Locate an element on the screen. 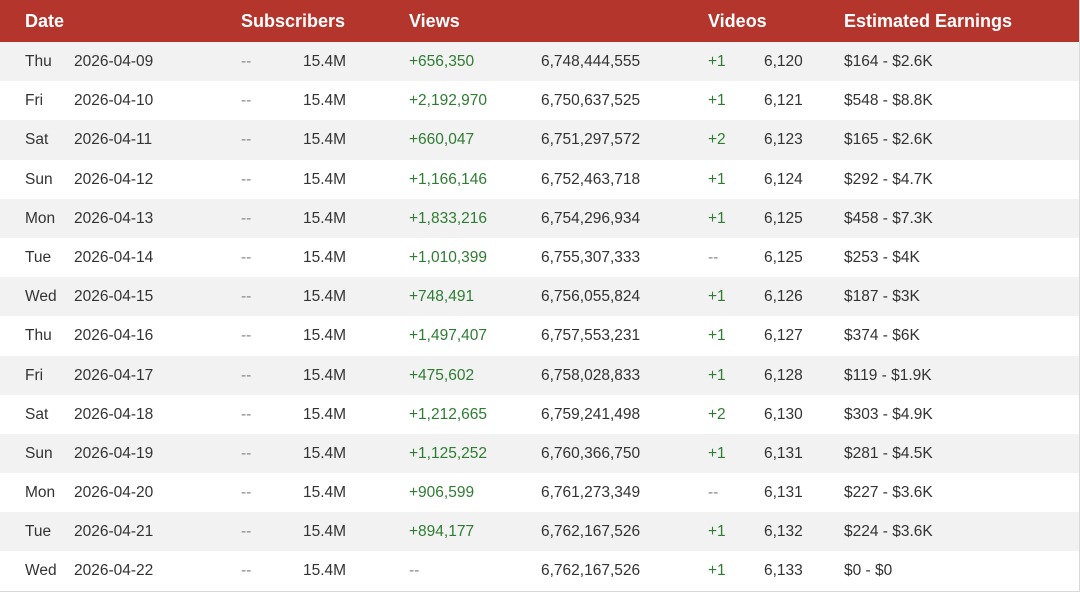 This screenshot has width=1080, height=592. videos-cell: 6,133 is located at coordinates (783, 571).